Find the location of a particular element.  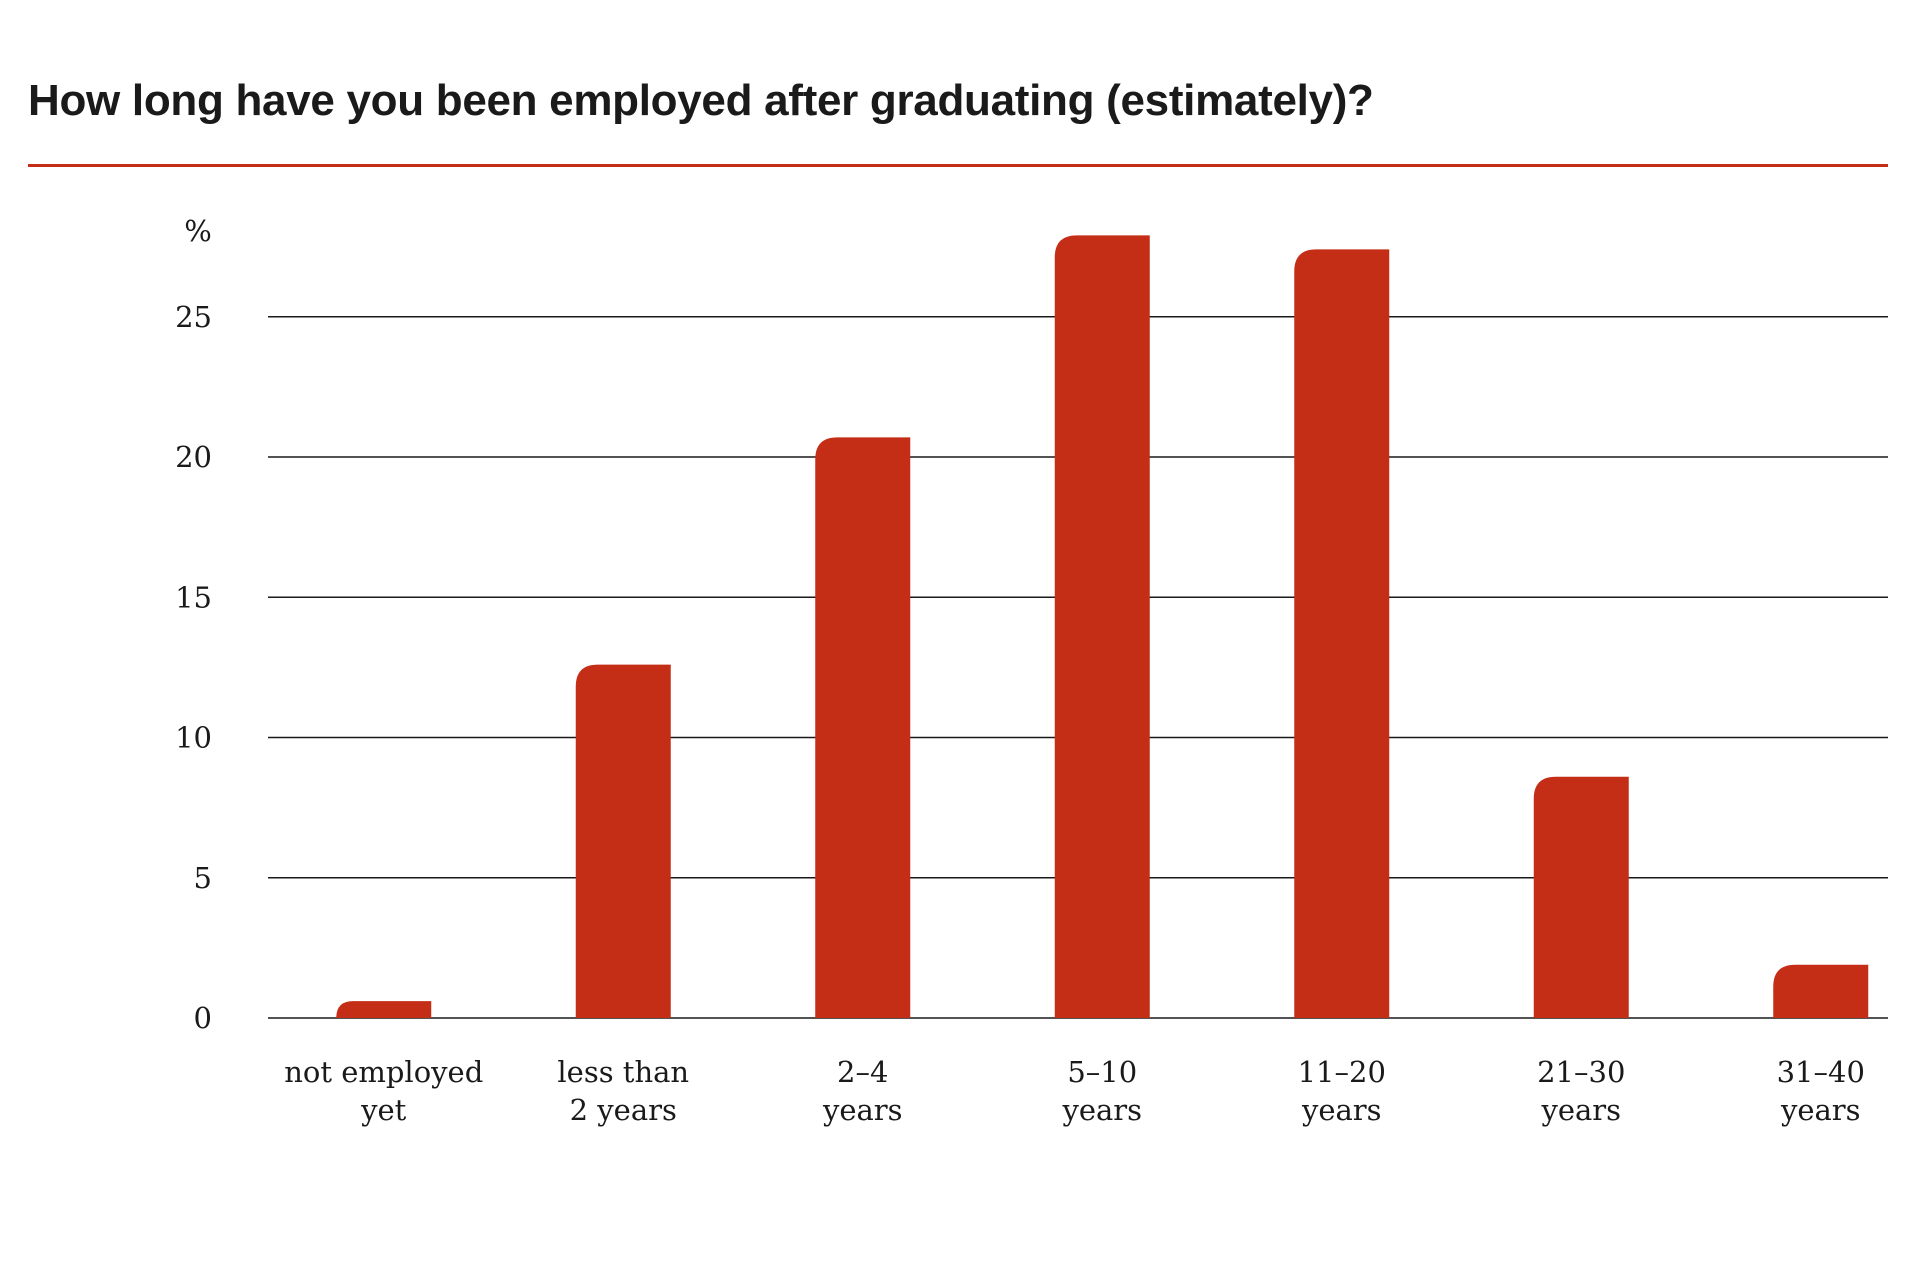

x-tick-label: 31–40 years is located at coordinates (1821, 1091).